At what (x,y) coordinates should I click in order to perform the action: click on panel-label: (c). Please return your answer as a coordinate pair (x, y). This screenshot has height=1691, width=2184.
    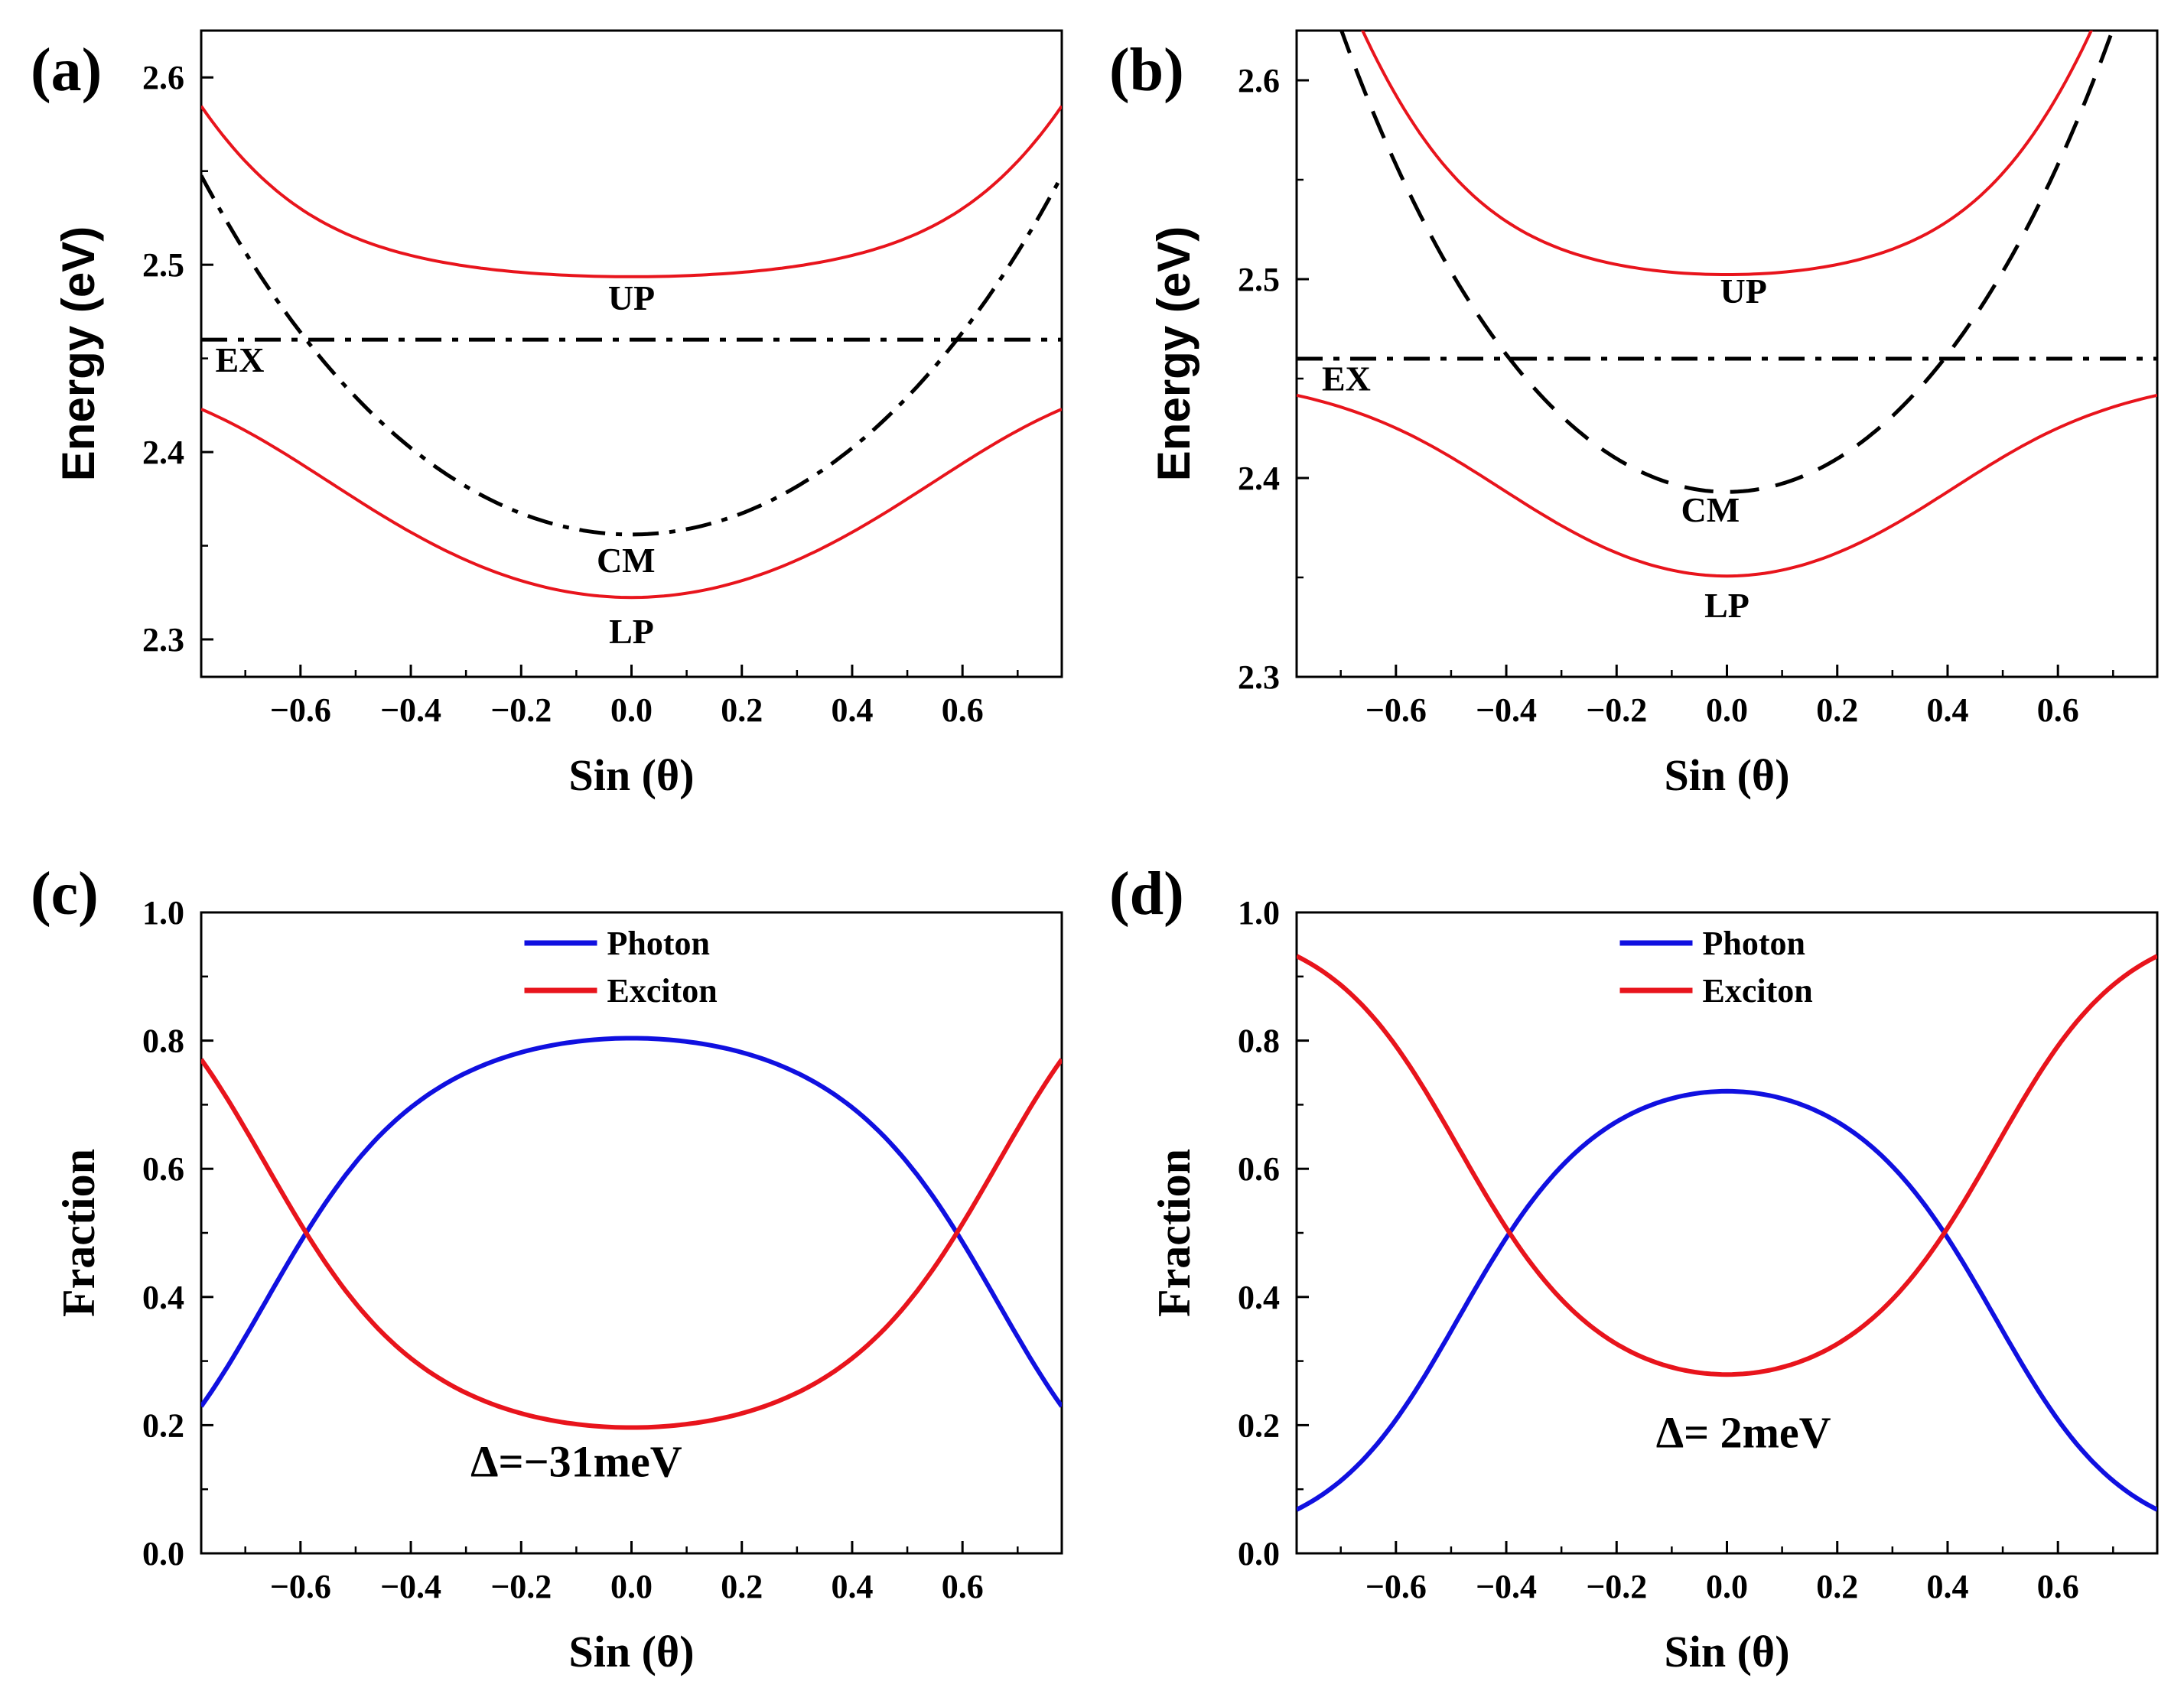
    Looking at the image, I should click on (65, 894).